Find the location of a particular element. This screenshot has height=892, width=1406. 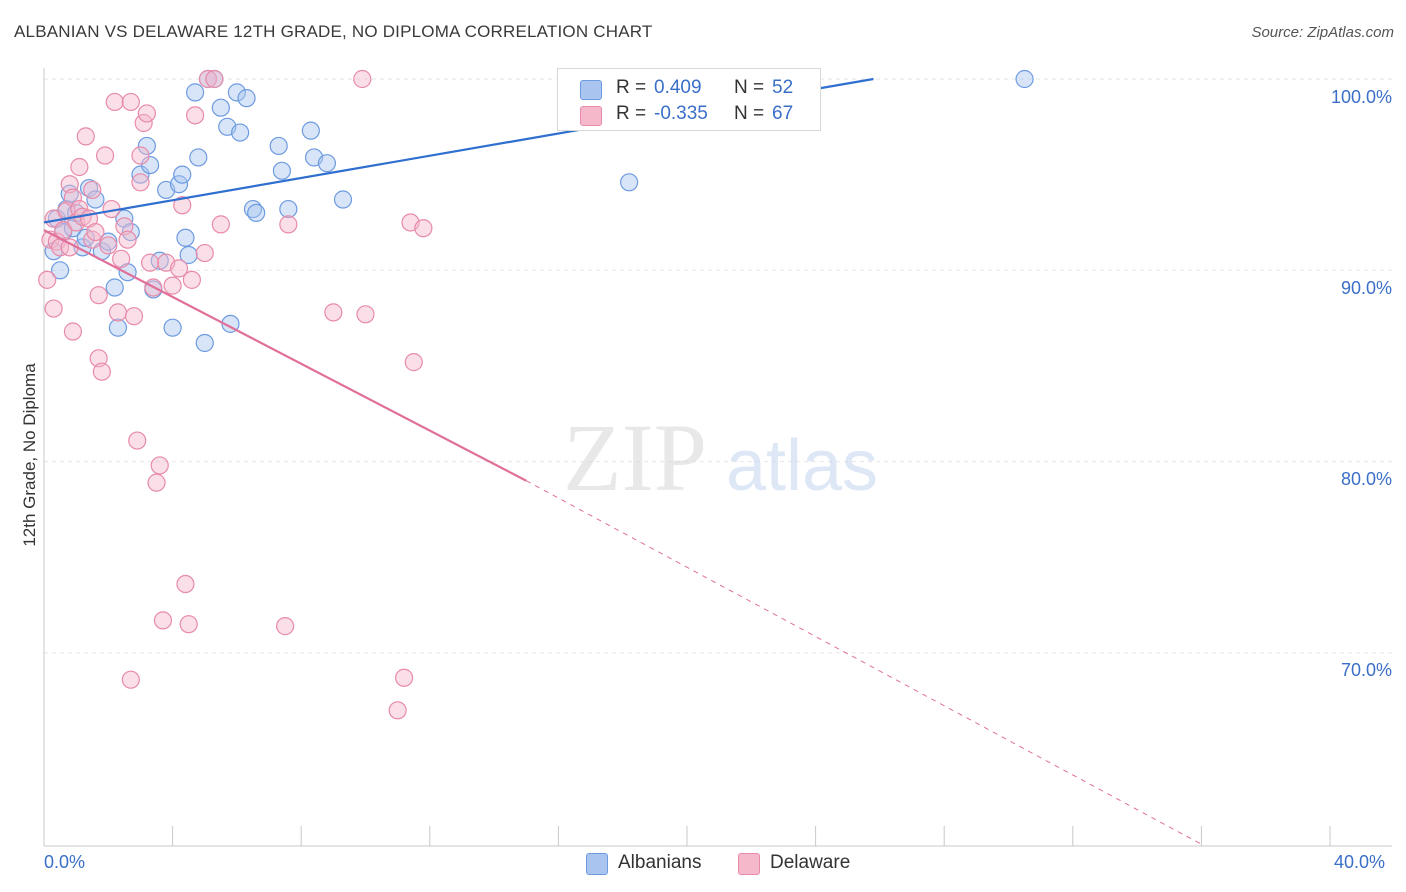

legend-r-value: -0.335 is located at coordinates (681, 113).